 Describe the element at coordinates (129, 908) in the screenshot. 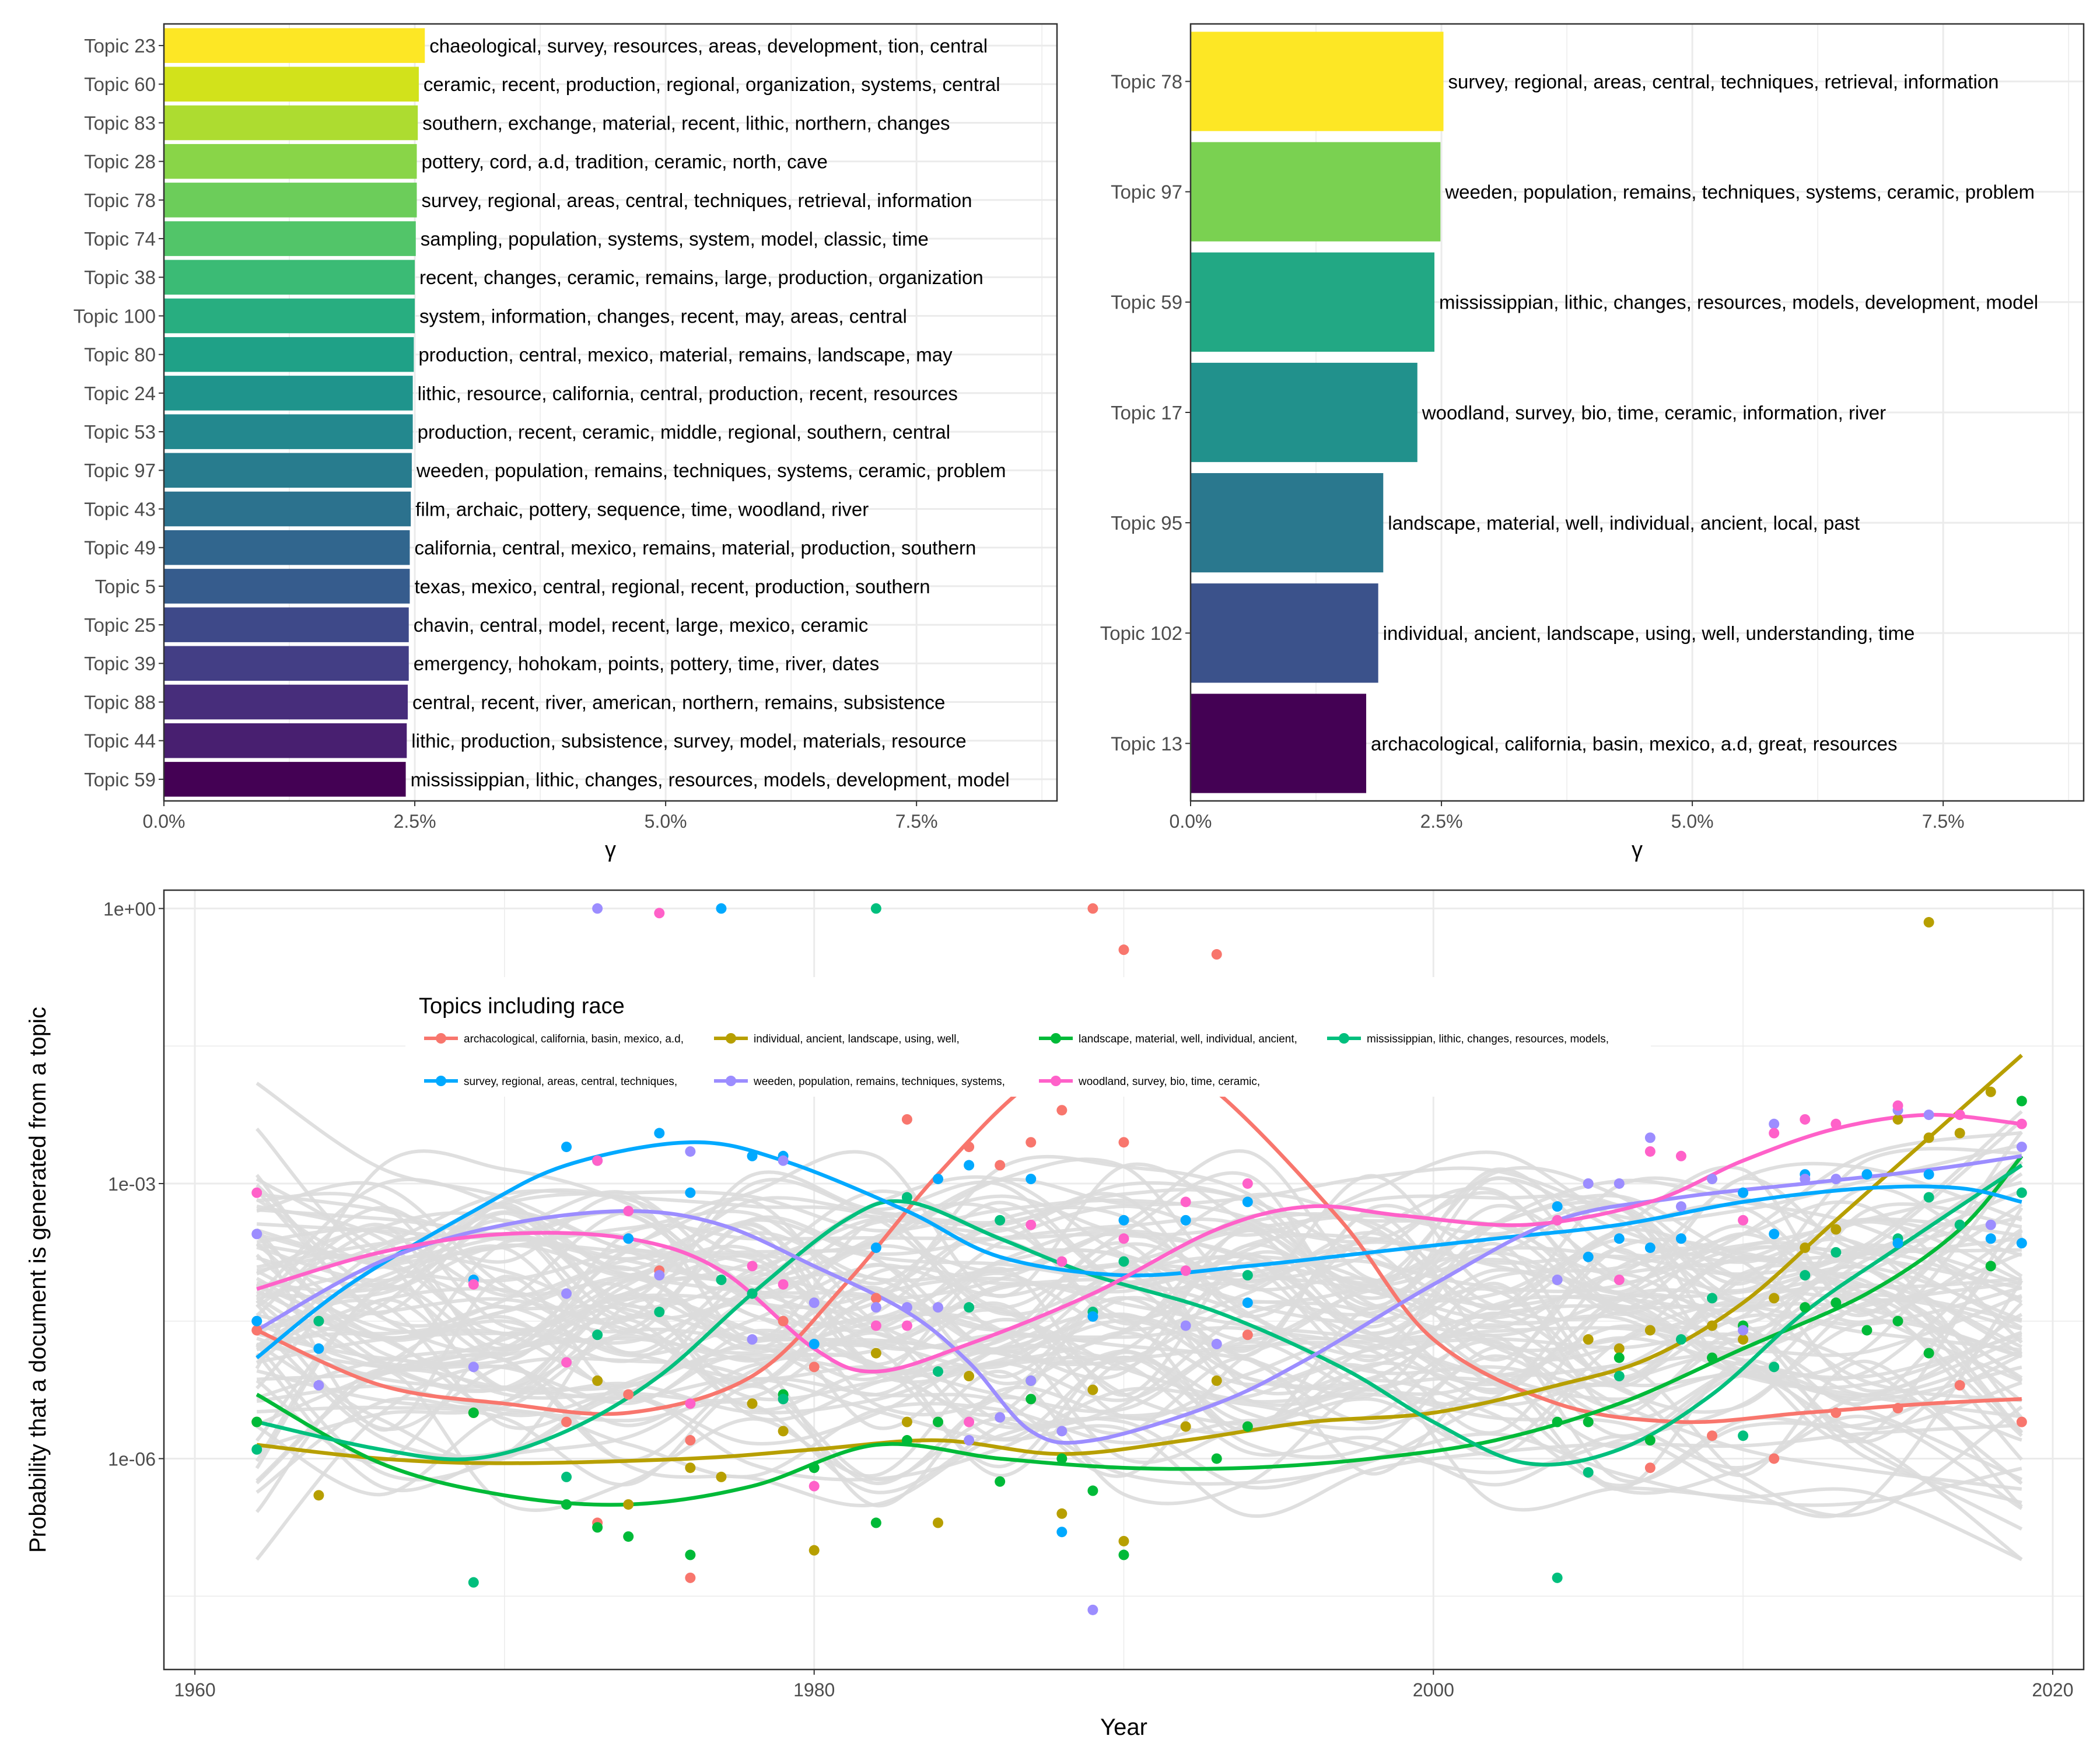

I see `y-tick-label: 1e+00` at that location.